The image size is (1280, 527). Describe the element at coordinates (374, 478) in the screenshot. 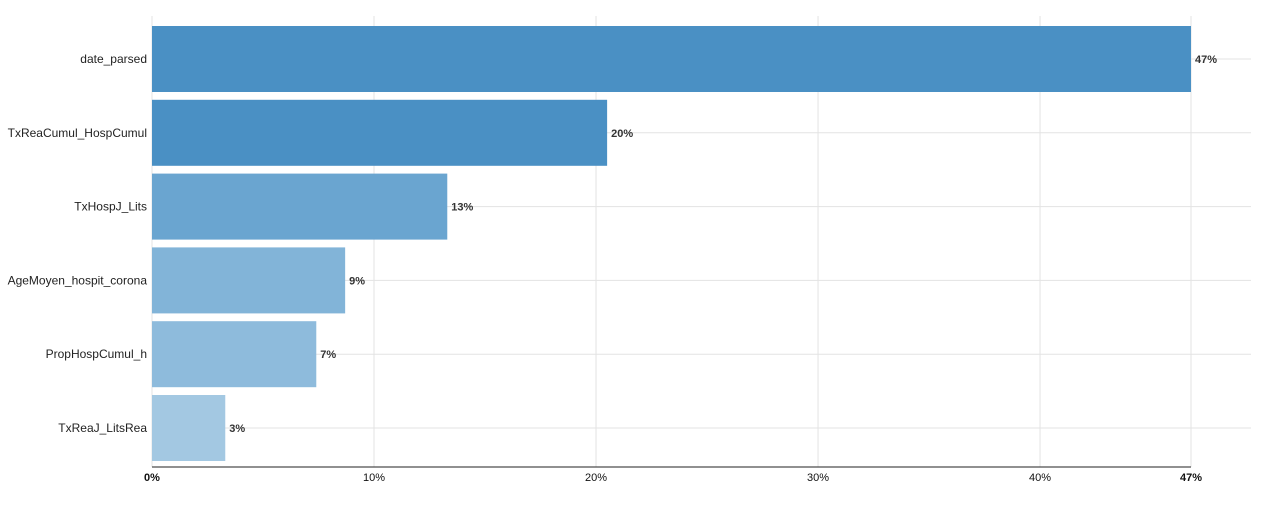

I see `x-tick-label: 10%` at that location.